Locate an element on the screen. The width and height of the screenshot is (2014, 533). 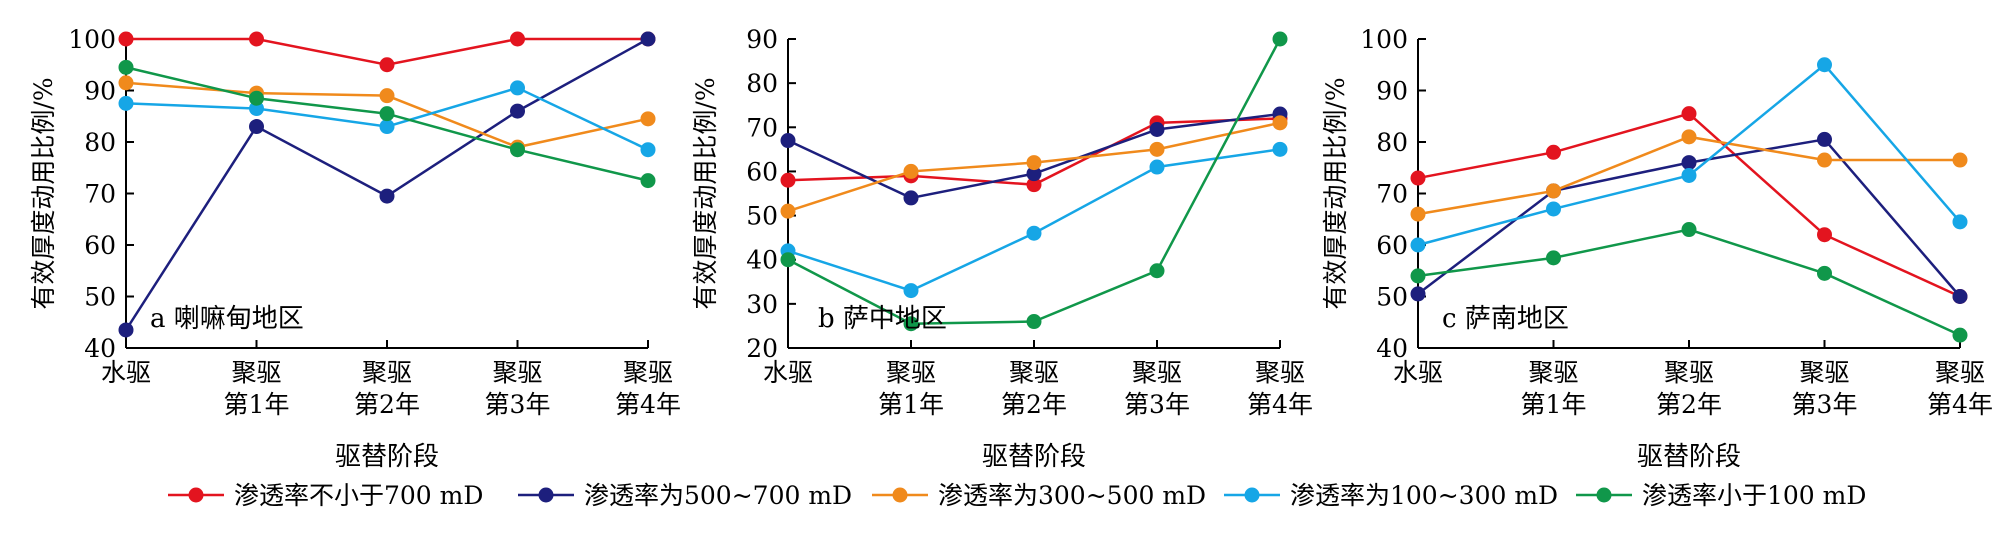
legend-label: 渗透率为100~300 mD is located at coordinates (1424, 495).